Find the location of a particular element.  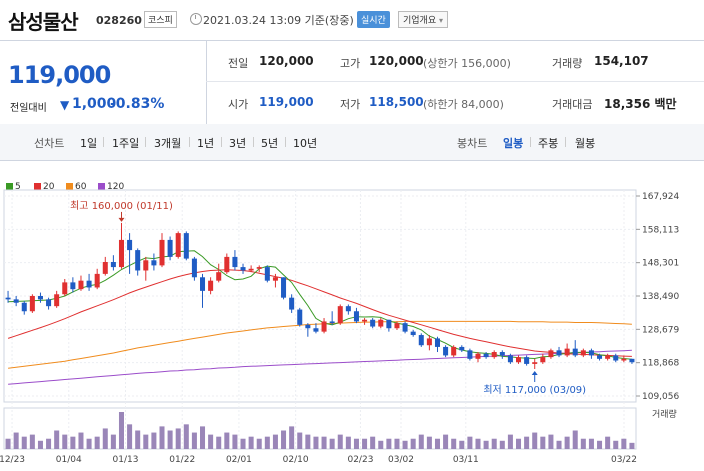

x-tick-label: 03/11 is located at coordinates (466, 460).